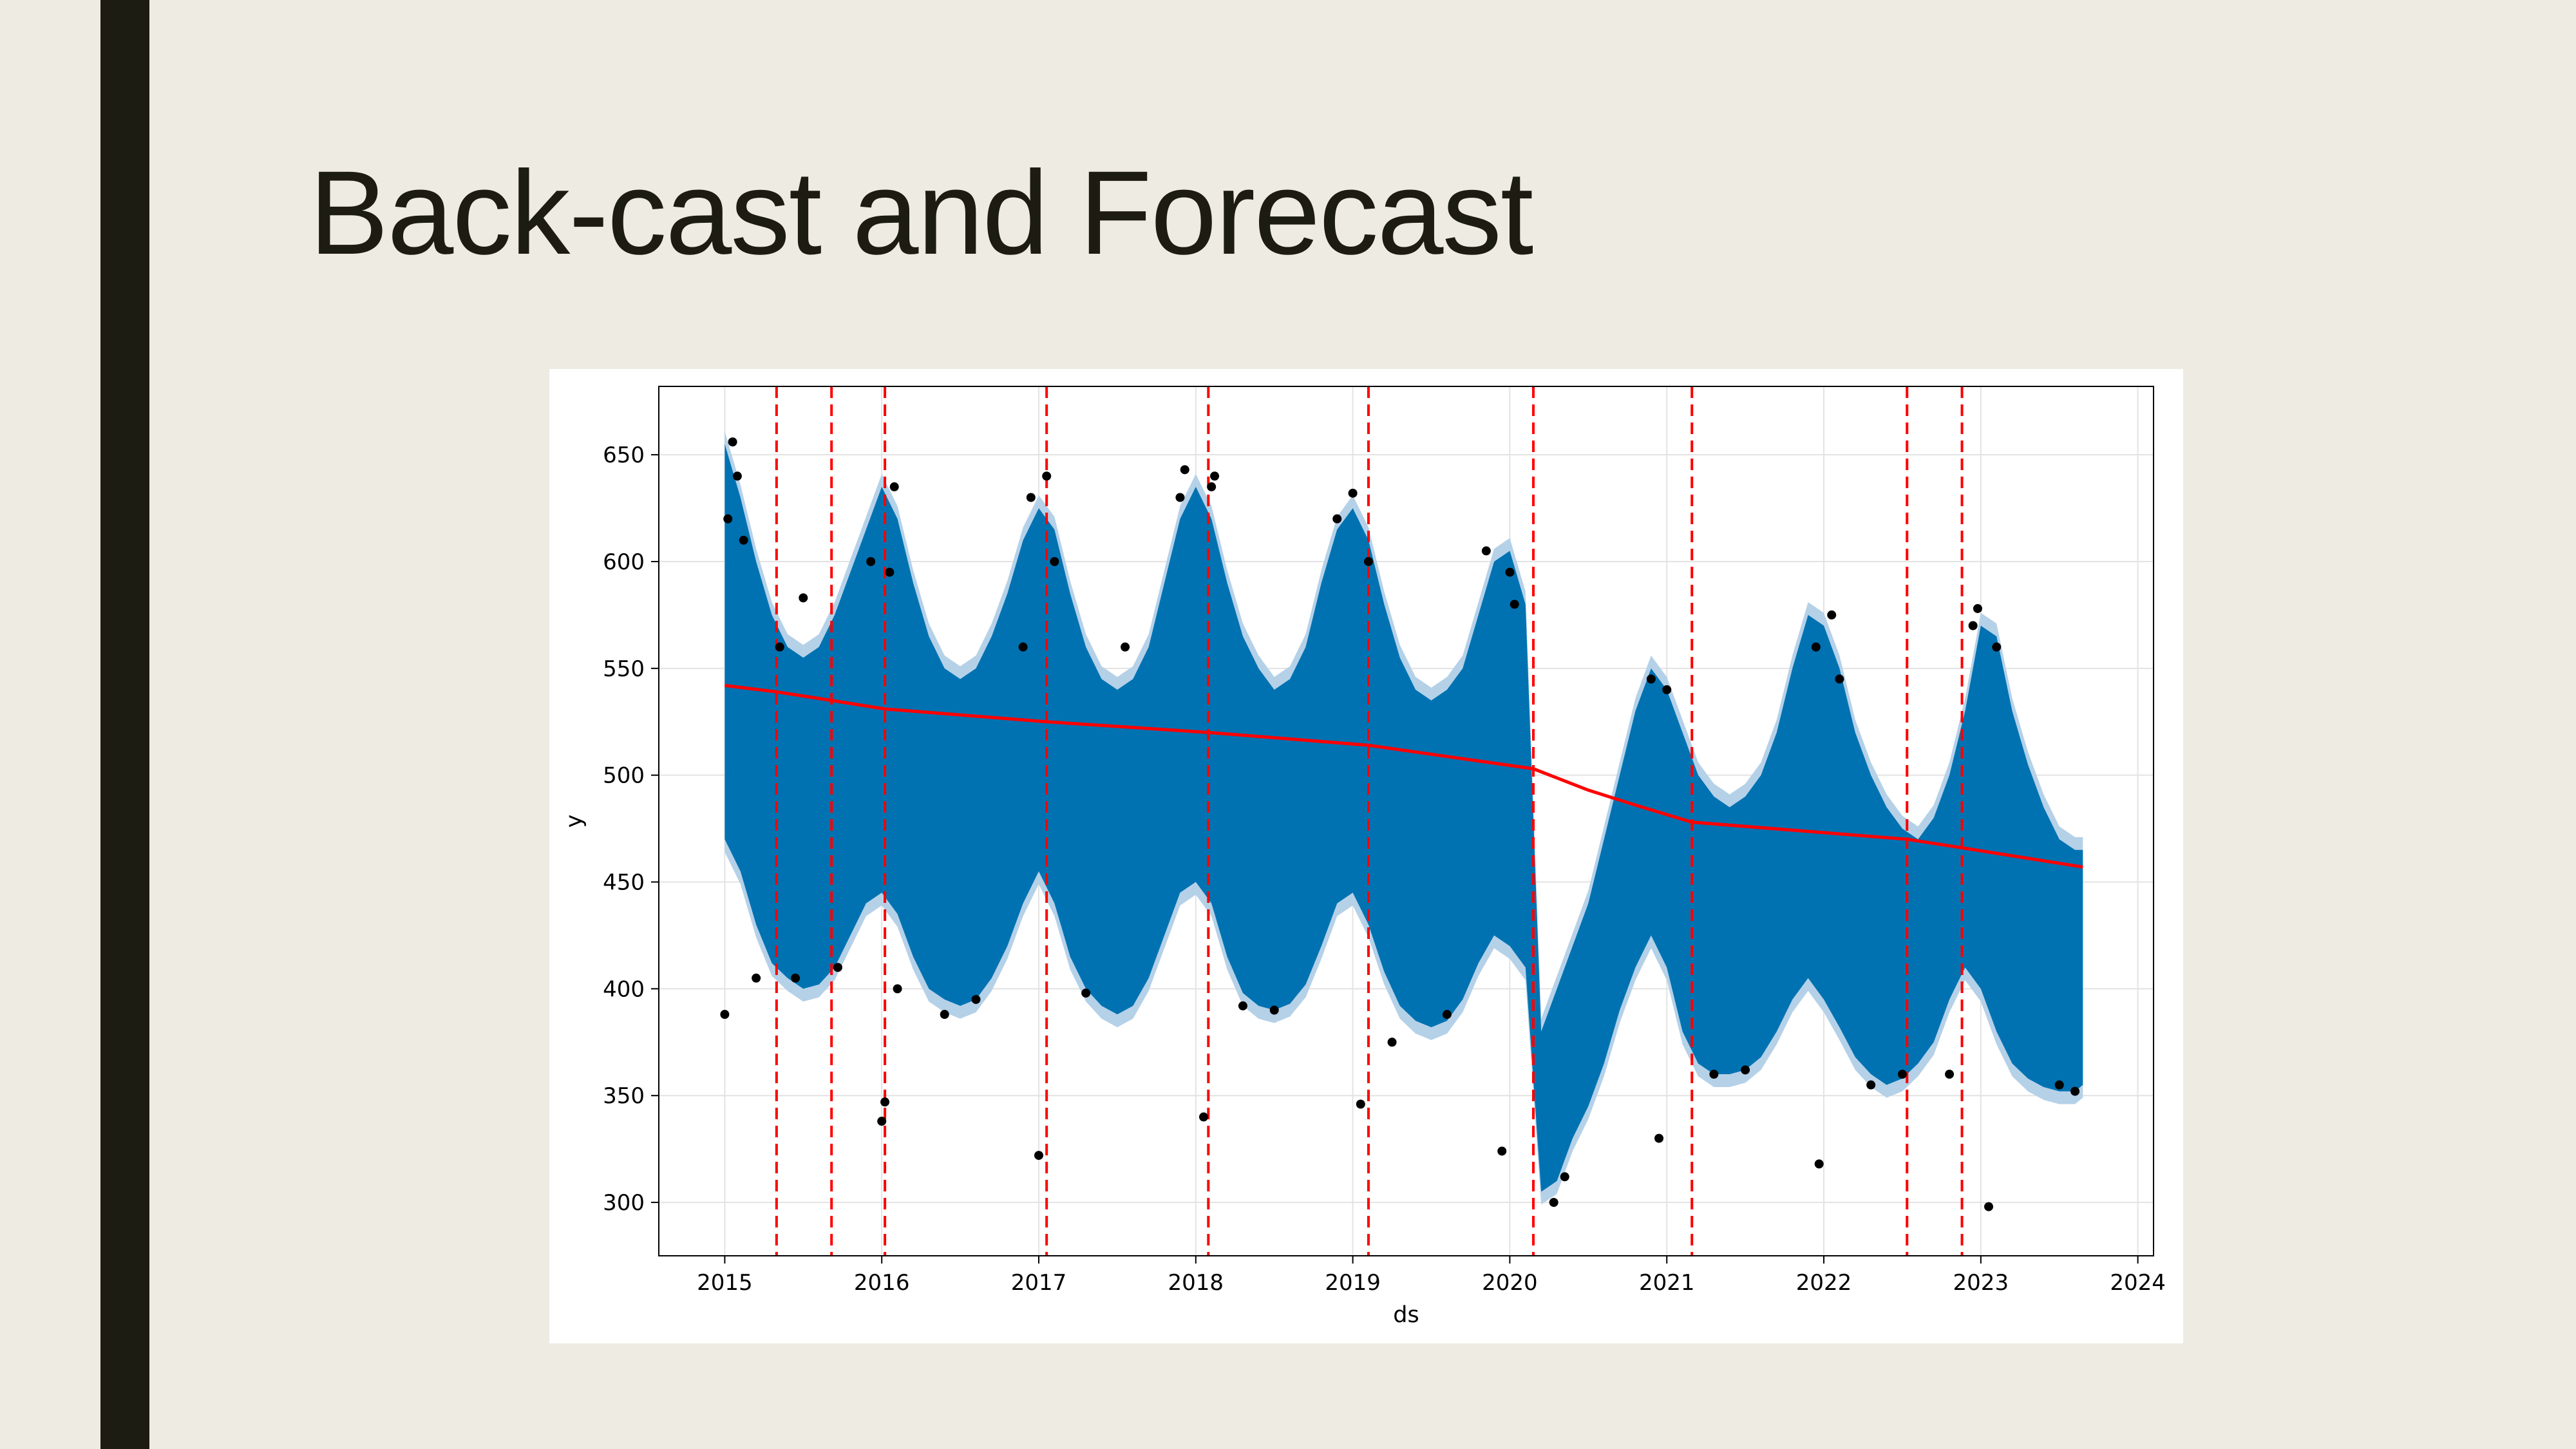  Describe the element at coordinates (1432, 1276) in the screenshot. I see `x-axis-ticks: 2015 2016 2017 2018 2019 2020 2021 2022 2023 2024` at that location.